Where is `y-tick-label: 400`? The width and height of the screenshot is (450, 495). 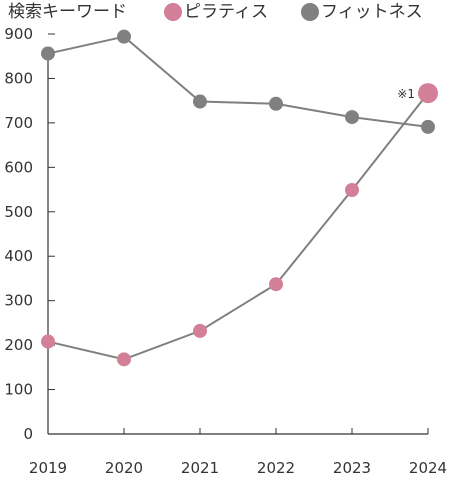
y-tick-label: 400 is located at coordinates (18, 256).